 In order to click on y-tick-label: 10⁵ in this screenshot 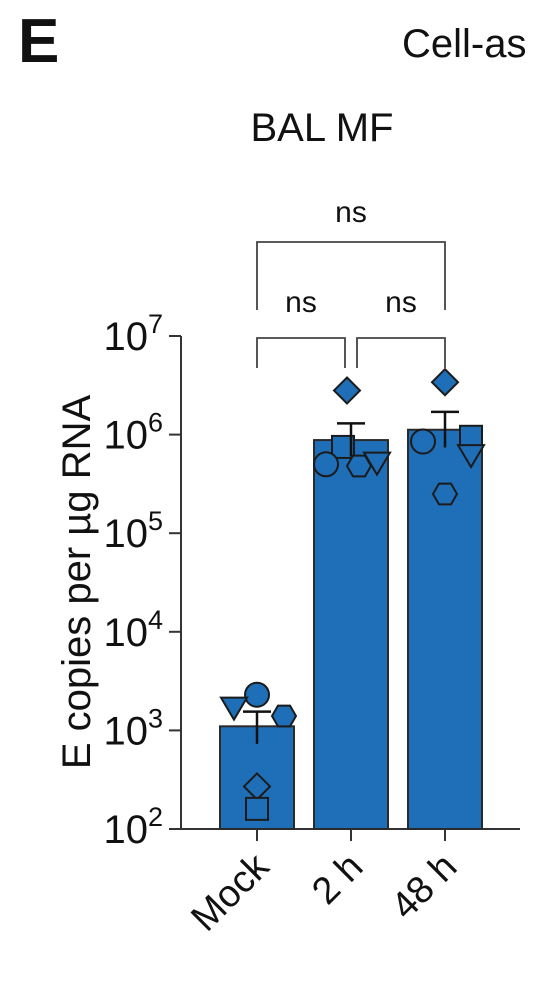, I will do `click(133, 531)`.